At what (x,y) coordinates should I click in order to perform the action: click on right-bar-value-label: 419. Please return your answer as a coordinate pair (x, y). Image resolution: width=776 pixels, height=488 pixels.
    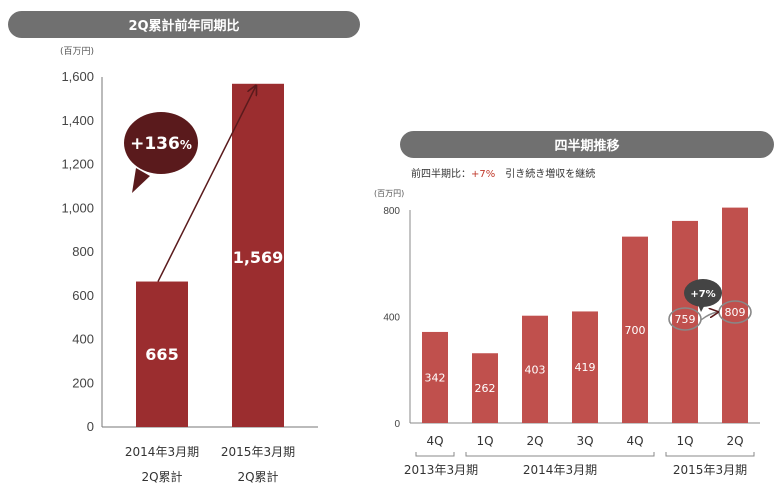
    Looking at the image, I should click on (585, 367).